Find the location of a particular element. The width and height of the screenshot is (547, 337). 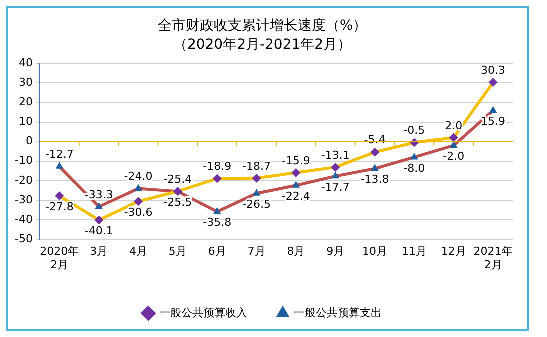

x-tick-label: 5月 is located at coordinates (177, 251).